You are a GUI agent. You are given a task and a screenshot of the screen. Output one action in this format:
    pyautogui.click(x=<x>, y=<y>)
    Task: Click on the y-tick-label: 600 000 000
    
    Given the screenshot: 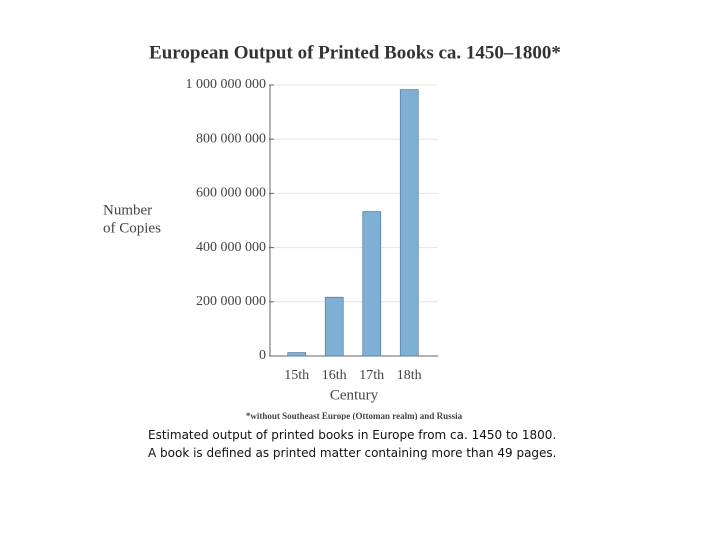 What is the action you would take?
    pyautogui.click(x=231, y=193)
    